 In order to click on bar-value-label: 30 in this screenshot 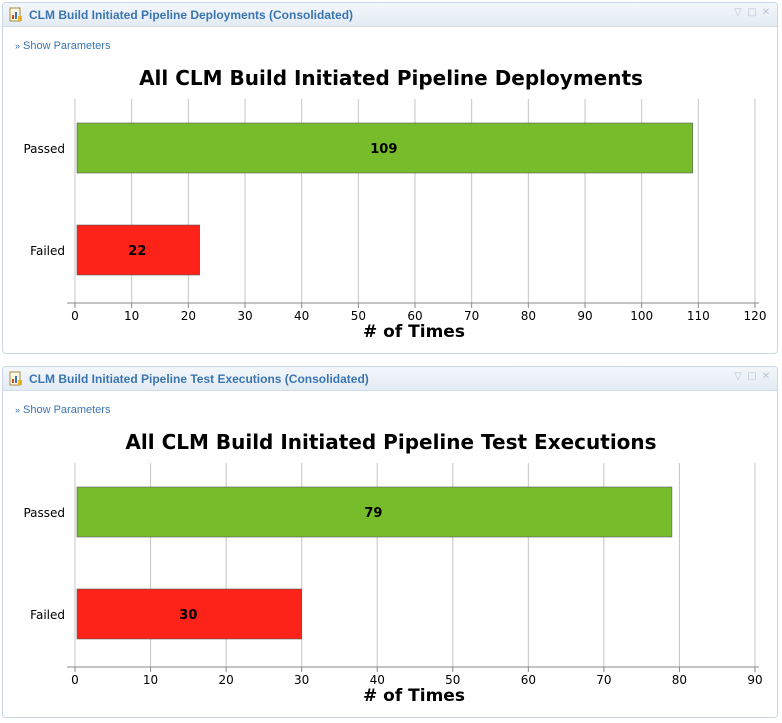, I will do `click(188, 615)`.